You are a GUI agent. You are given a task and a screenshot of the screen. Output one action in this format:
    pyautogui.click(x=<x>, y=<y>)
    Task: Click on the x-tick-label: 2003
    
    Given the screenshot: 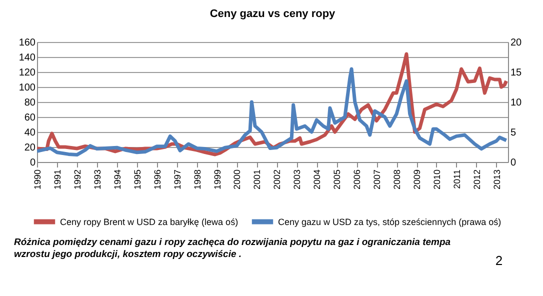 What is the action you would take?
    pyautogui.click(x=297, y=180)
    